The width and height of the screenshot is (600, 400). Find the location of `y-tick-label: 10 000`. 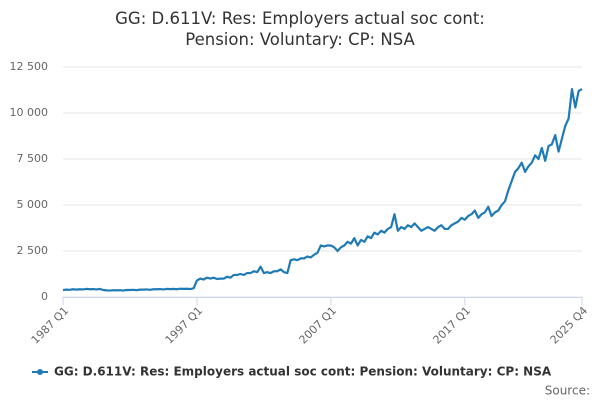

y-tick-label: 10 000 is located at coordinates (29, 112).